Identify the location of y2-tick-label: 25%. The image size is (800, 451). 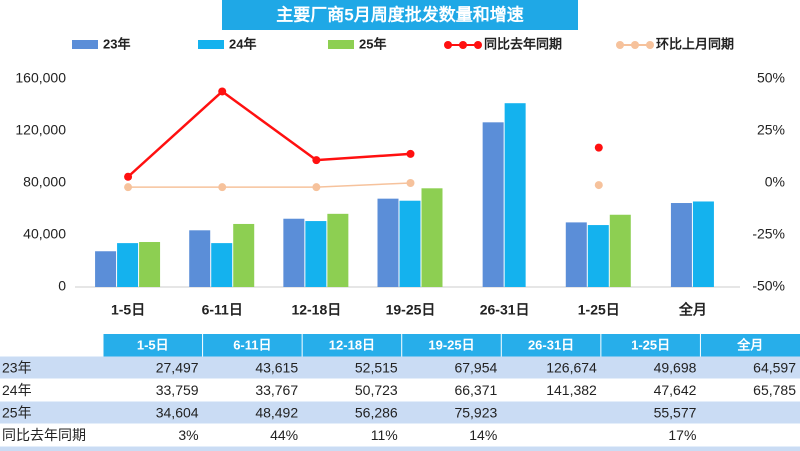
(771, 130).